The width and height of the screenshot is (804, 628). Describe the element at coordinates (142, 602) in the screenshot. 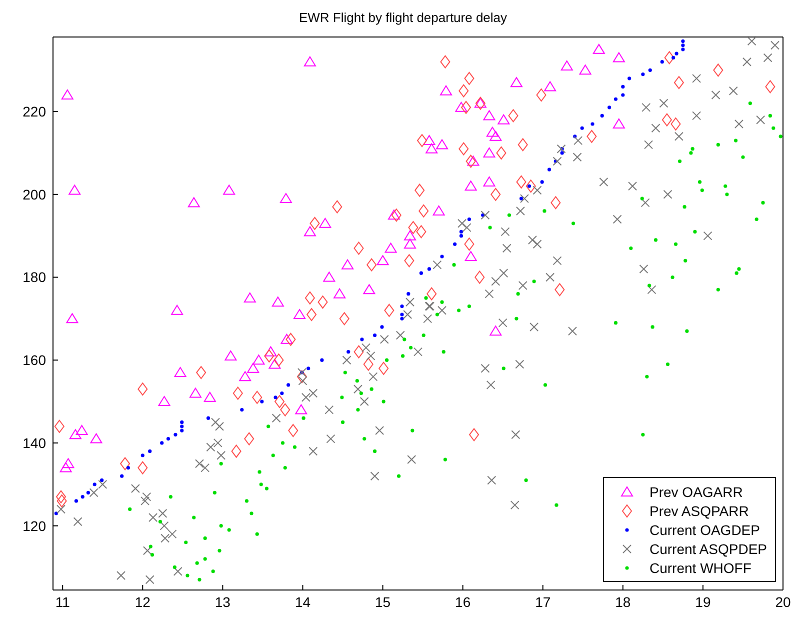

I see `x-tick-label: 12` at that location.